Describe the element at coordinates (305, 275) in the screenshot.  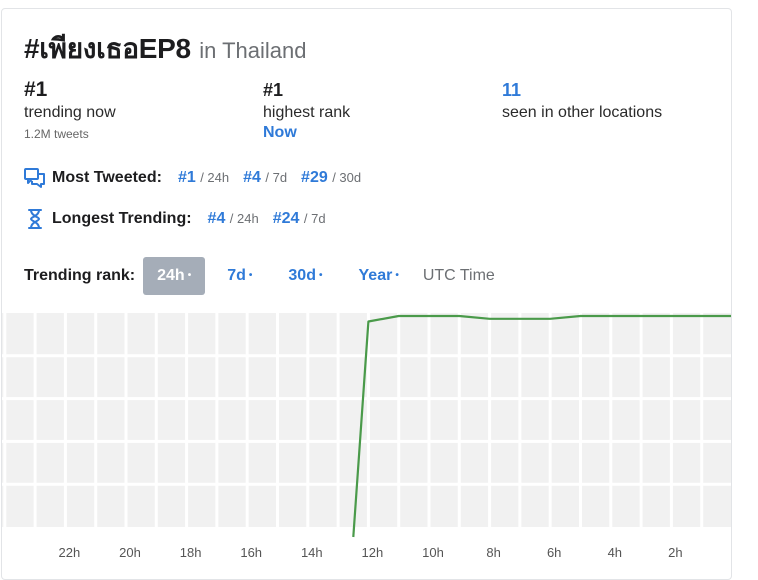
I see `tab-30d: 30d •` at that location.